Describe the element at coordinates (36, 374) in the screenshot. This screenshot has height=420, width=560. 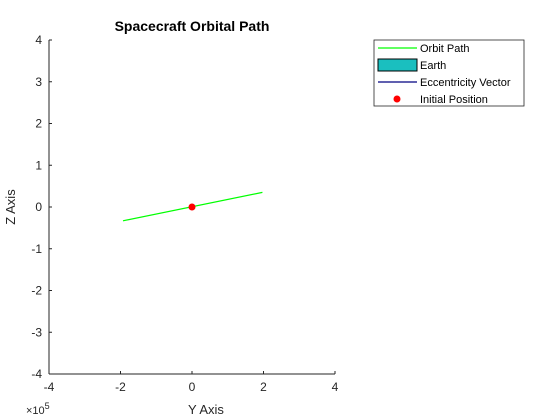
I see `y-tick-label: -4` at that location.